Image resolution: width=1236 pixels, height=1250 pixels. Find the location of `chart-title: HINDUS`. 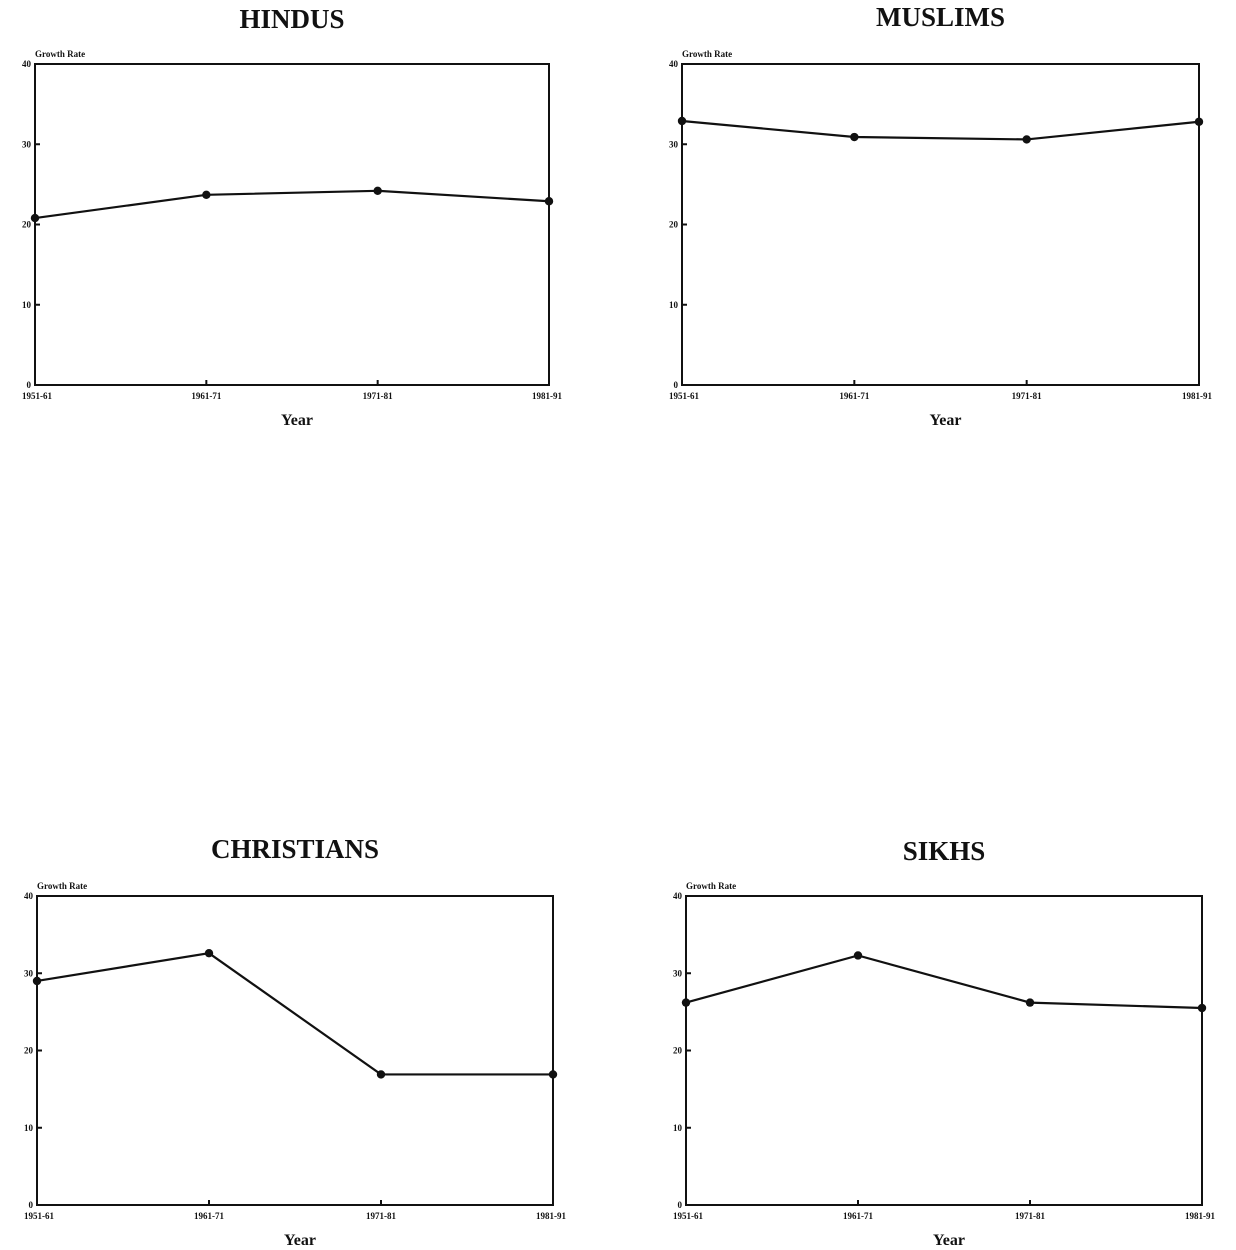

chart-title: HINDUS is located at coordinates (291, 19).